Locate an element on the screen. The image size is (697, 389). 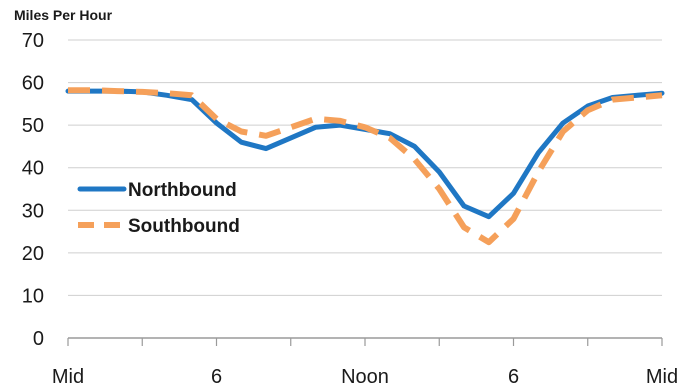
y-axis-unit-label: Miles Per Hour is located at coordinates (63, 15).